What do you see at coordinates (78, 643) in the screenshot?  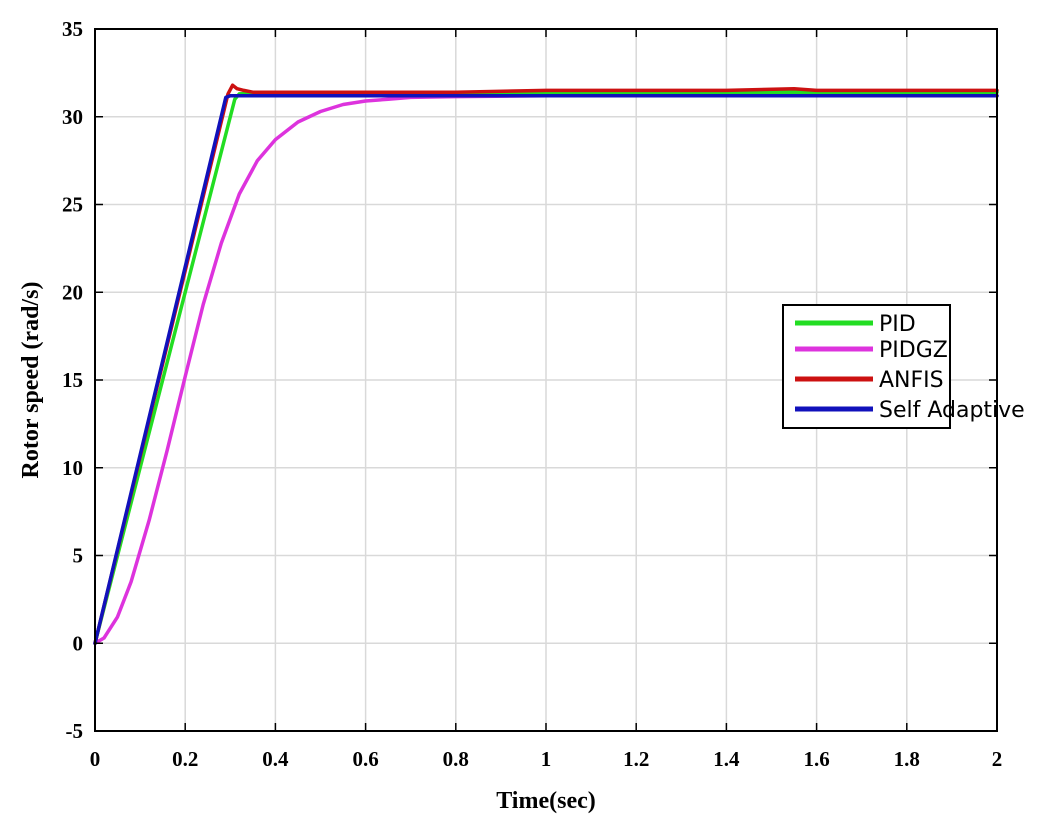 I see `y-tick-label: 0` at bounding box center [78, 643].